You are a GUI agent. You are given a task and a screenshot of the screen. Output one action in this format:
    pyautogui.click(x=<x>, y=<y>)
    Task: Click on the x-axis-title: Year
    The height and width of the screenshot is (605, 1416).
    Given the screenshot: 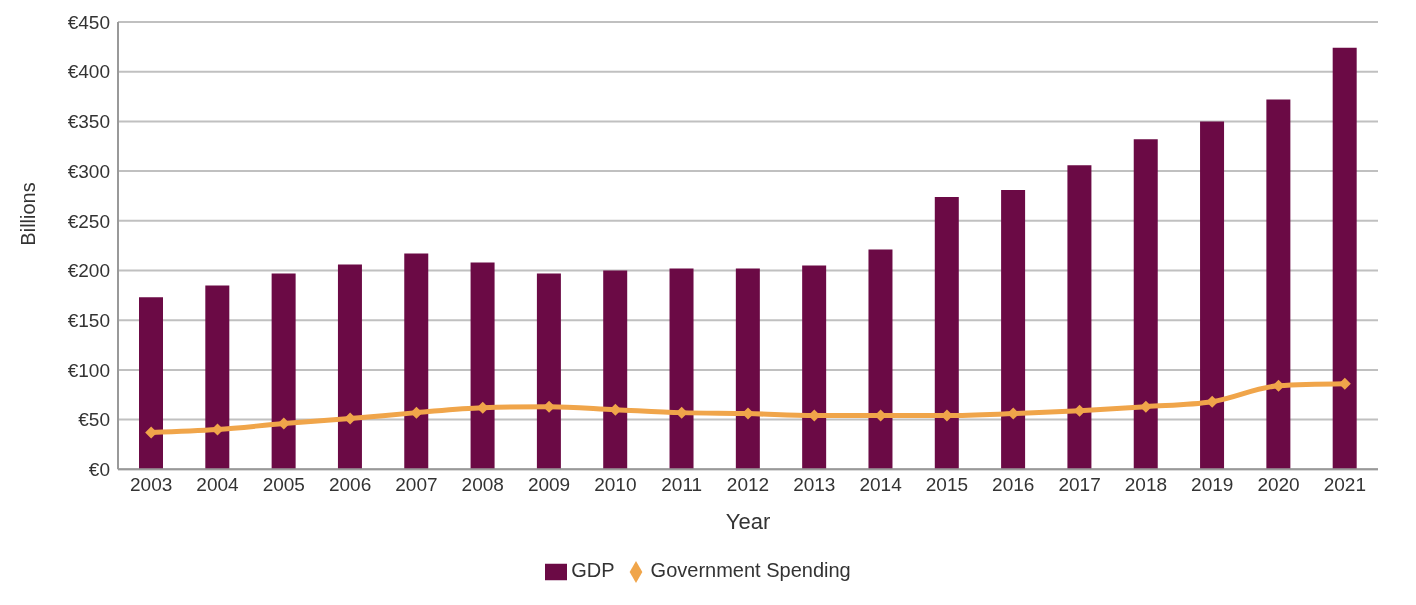 What is the action you would take?
    pyautogui.click(x=748, y=522)
    